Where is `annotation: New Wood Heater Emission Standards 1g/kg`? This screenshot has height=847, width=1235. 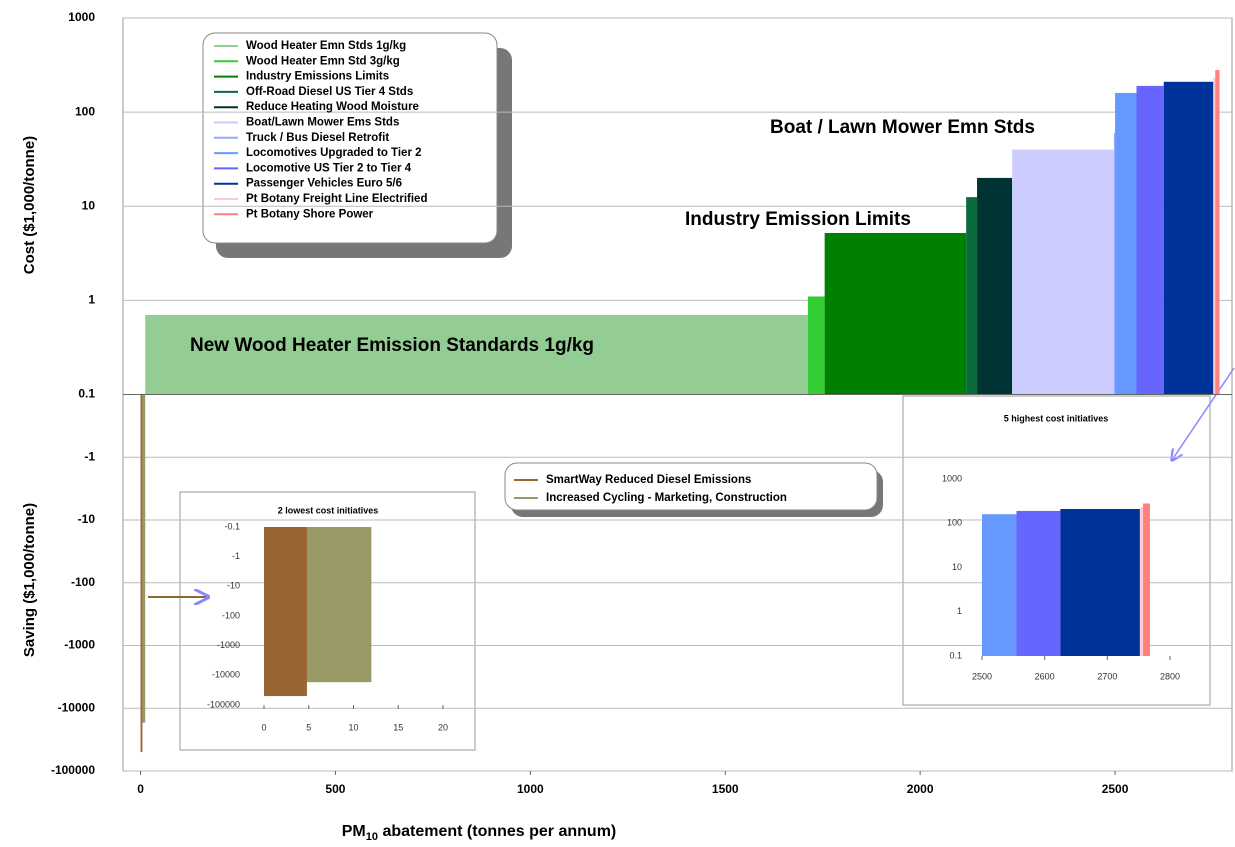
annotation: New Wood Heater Emission Standards 1g/kg is located at coordinates (392, 345).